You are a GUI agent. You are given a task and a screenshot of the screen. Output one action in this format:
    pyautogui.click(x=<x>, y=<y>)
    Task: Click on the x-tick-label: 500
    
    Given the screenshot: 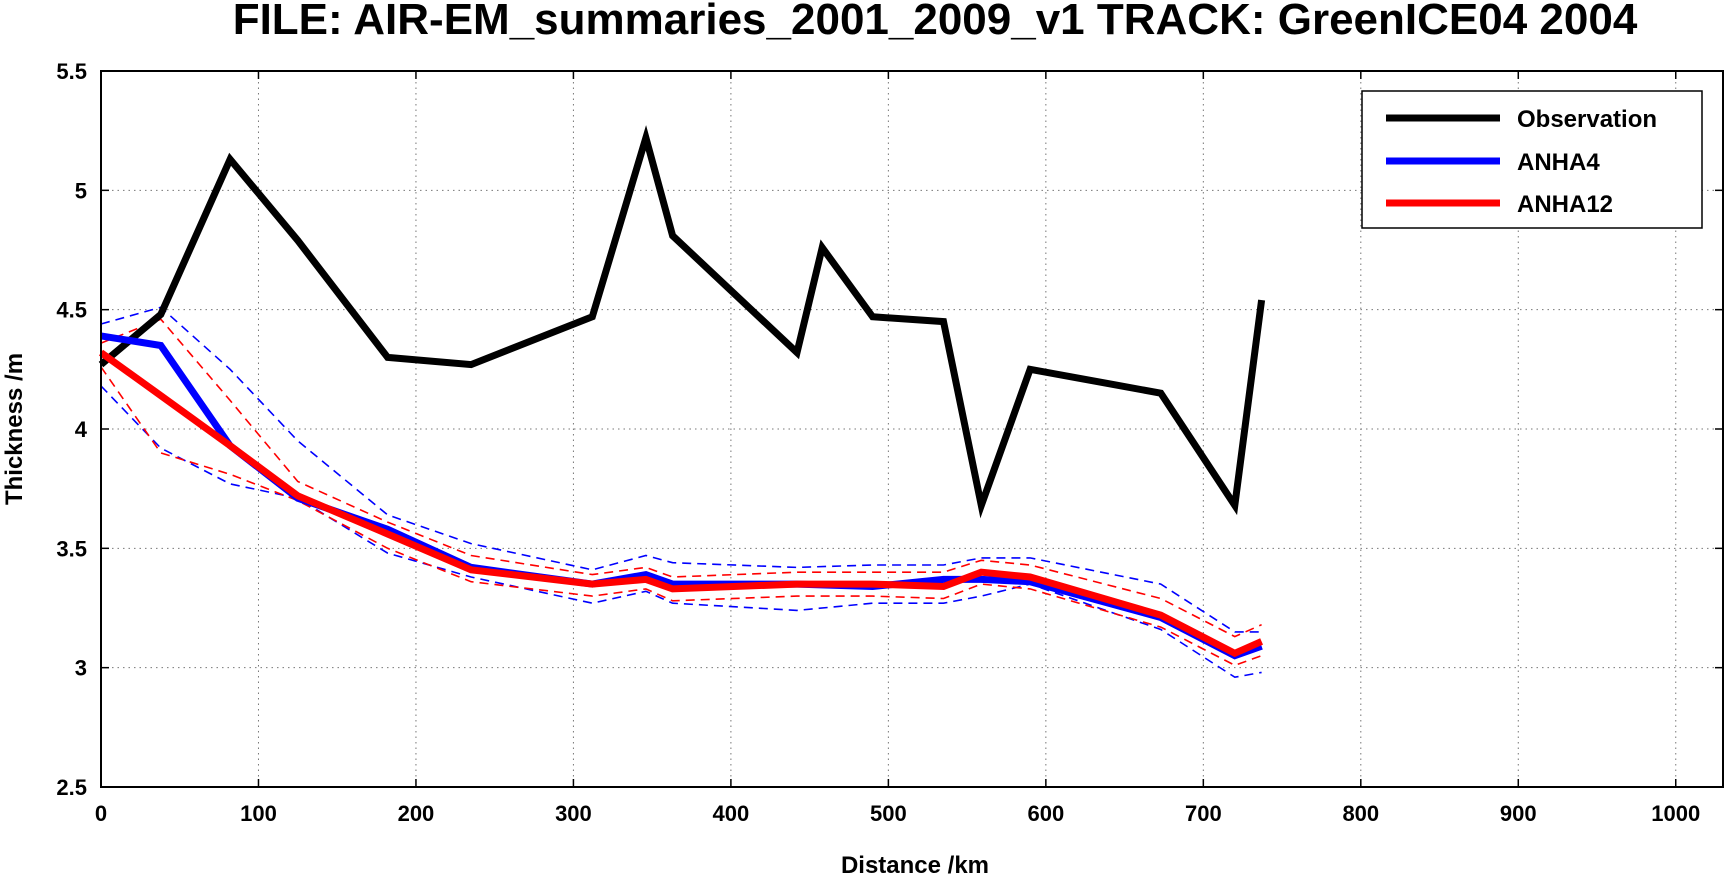 What is the action you would take?
    pyautogui.click(x=888, y=813)
    